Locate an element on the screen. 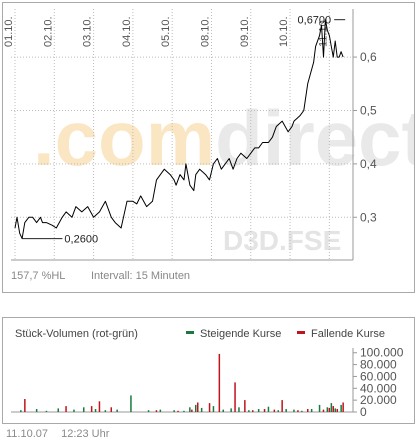 The image size is (417, 443). price-tick-label: 0,3 is located at coordinates (368, 217).